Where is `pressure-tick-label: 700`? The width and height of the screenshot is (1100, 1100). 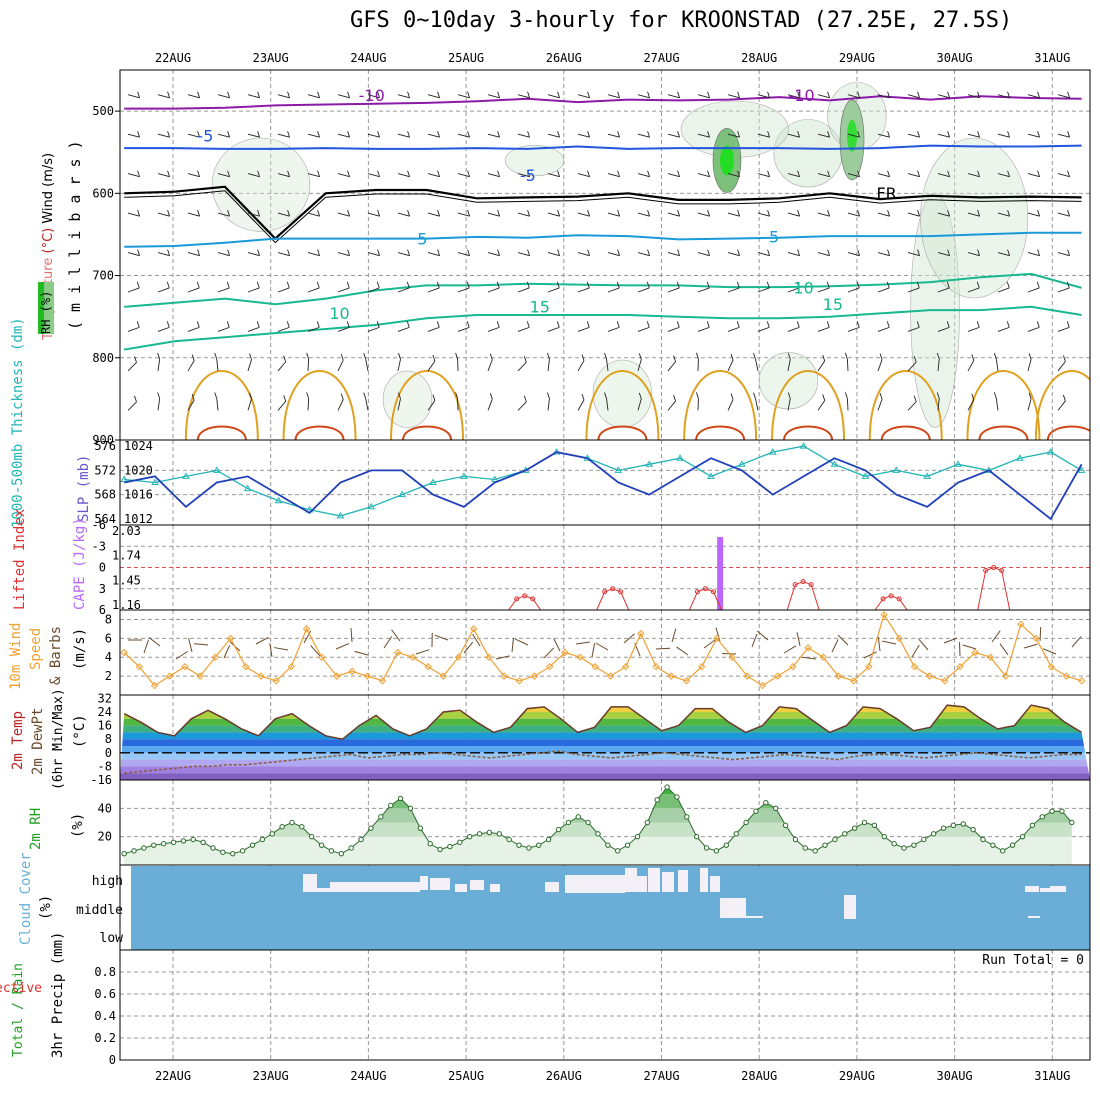 pressure-tick-label: 700 is located at coordinates (103, 276).